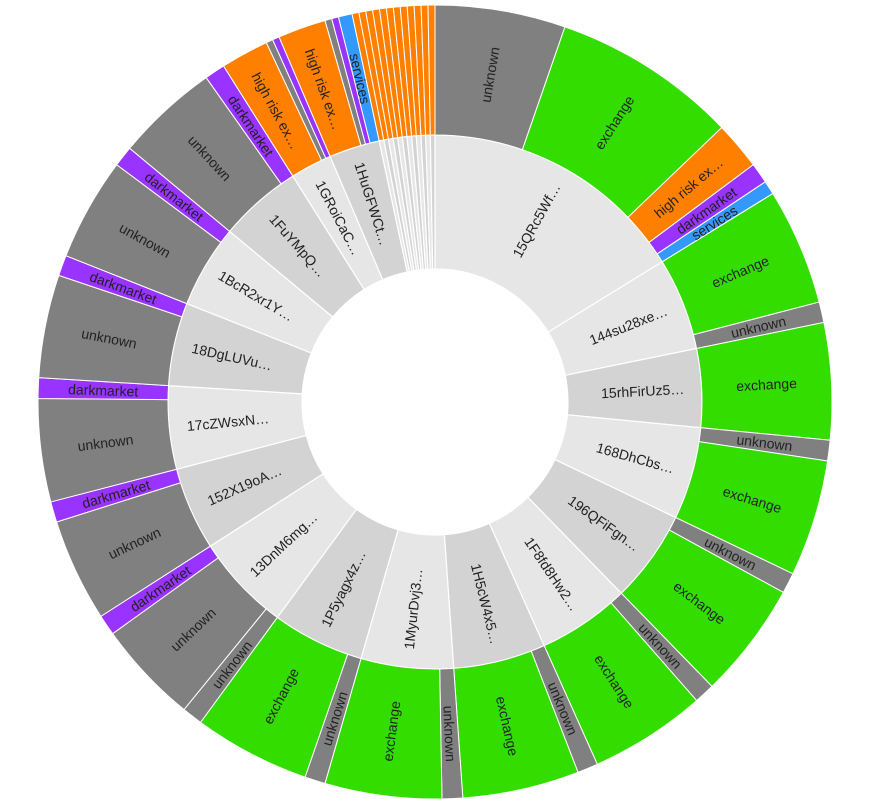 This screenshot has width=871, height=799. What do you see at coordinates (431, 70) in the screenshot?
I see `category-segment` at bounding box center [431, 70].